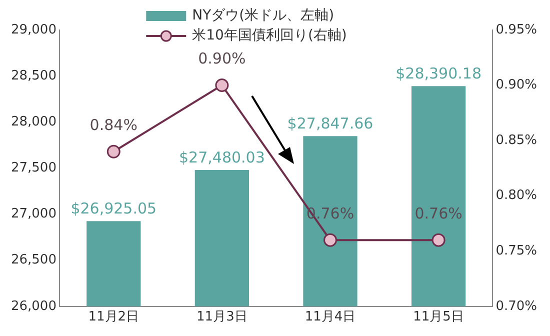 The width and height of the screenshot is (550, 336). What do you see at coordinates (222, 59) in the screenshot?
I see `data-label: 0.90%` at bounding box center [222, 59].